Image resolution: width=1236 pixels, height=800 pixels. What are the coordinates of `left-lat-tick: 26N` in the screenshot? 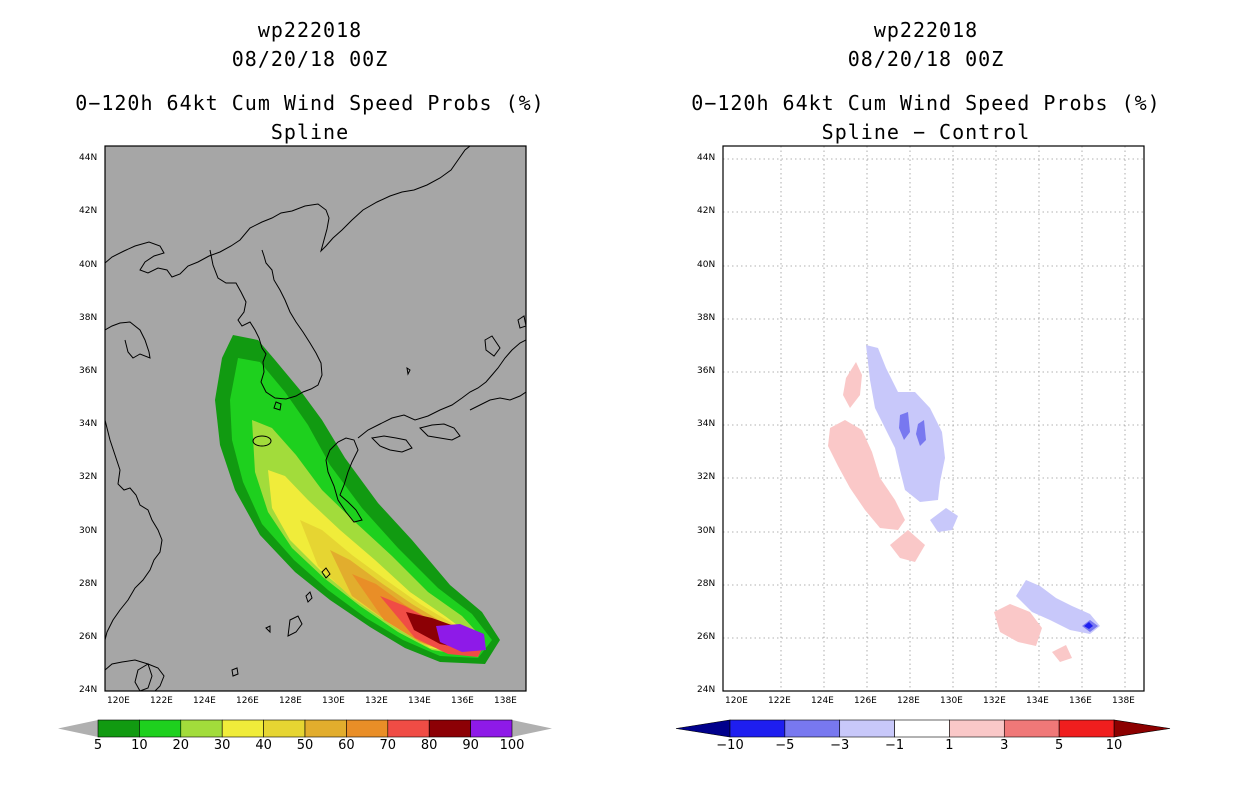 It's located at (88, 637).